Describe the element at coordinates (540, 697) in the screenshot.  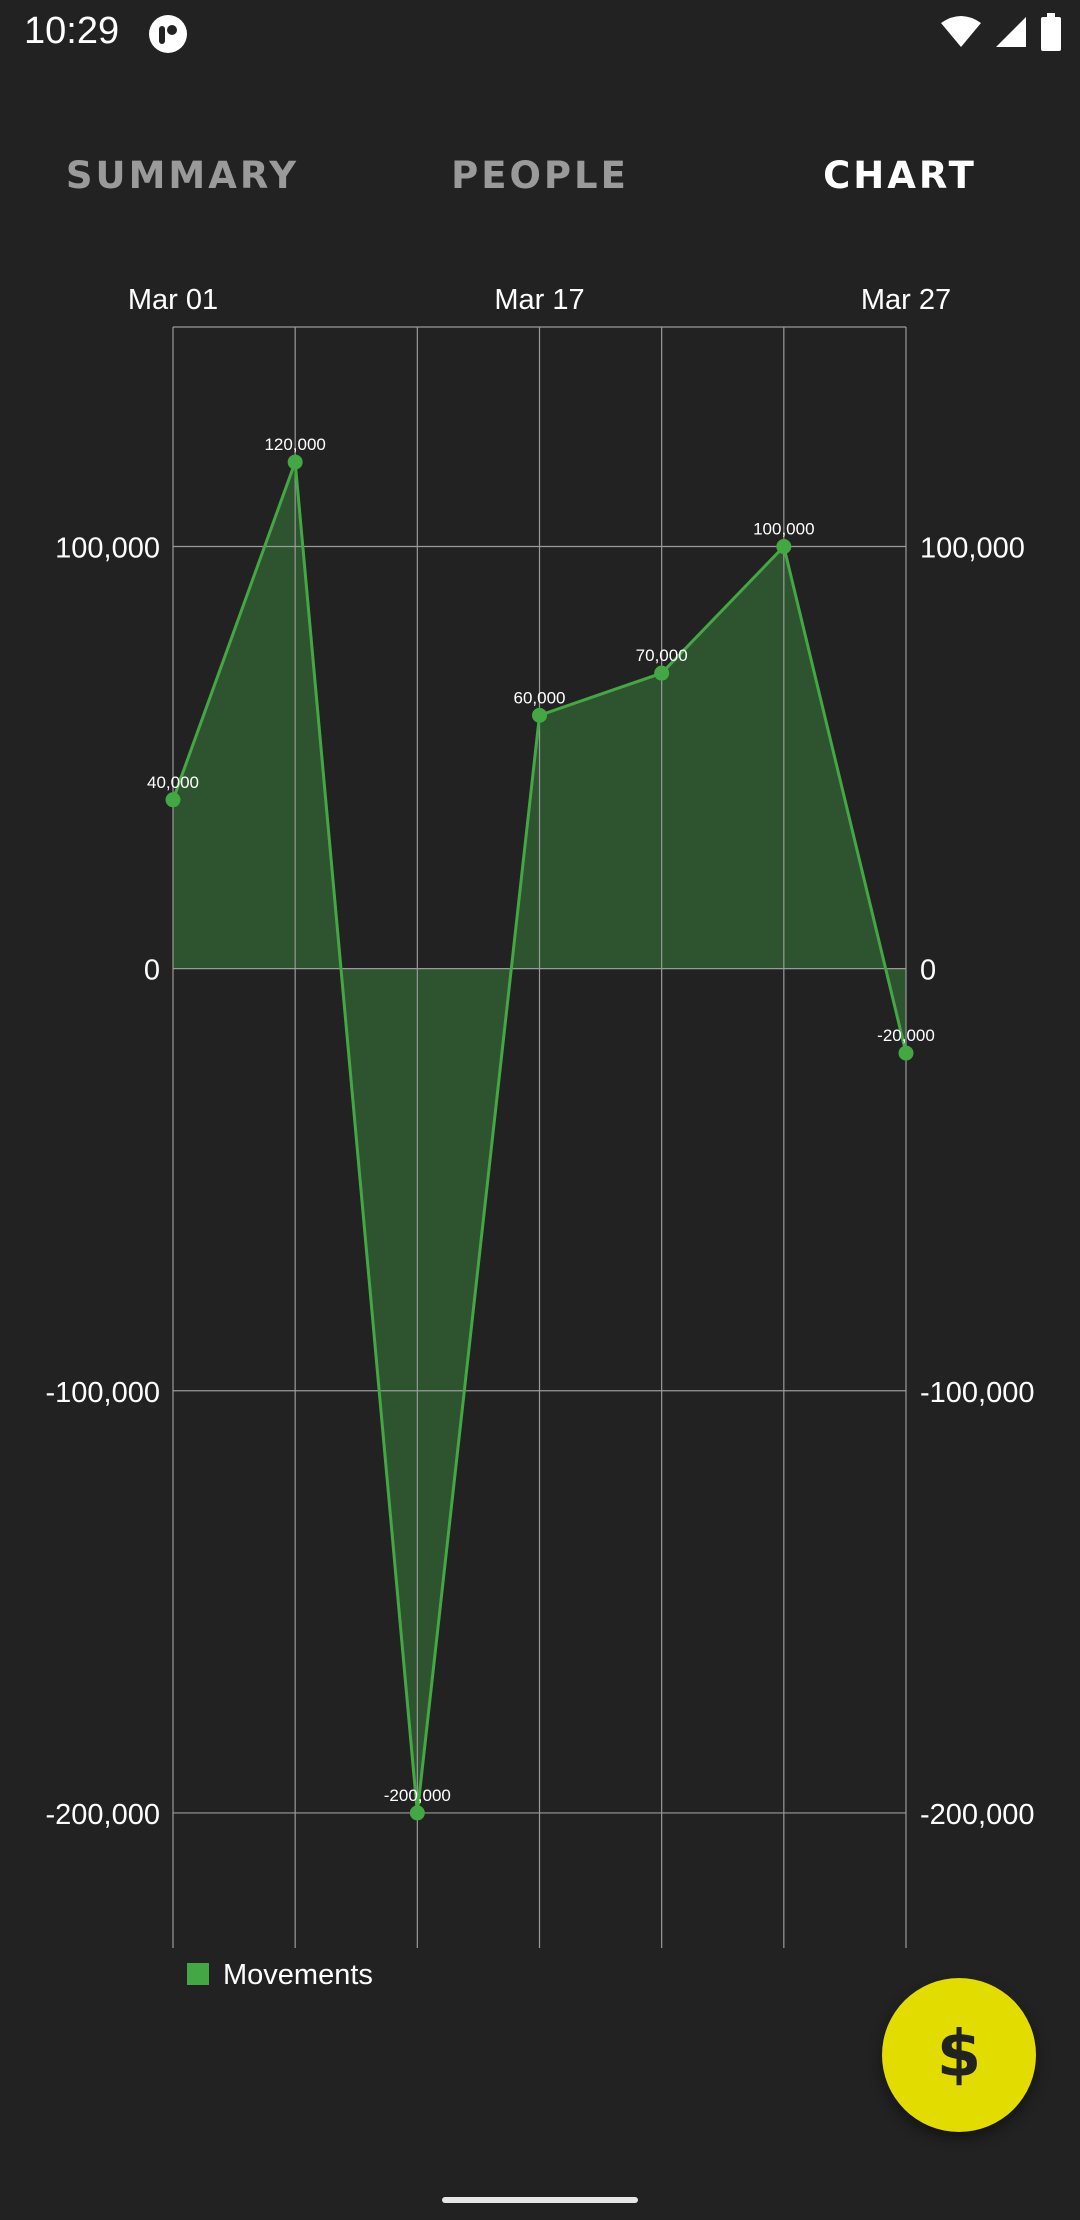
I see `data-label: 60,000` at that location.